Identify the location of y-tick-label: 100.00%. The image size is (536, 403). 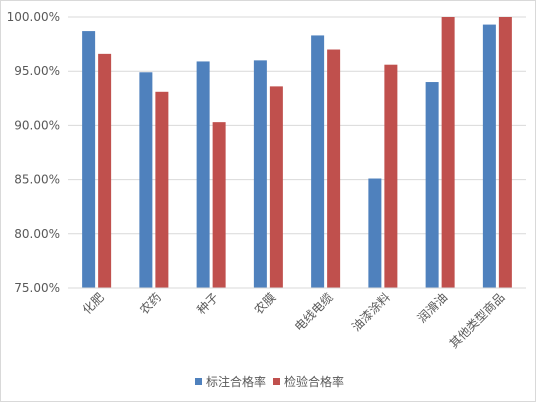
(33, 17).